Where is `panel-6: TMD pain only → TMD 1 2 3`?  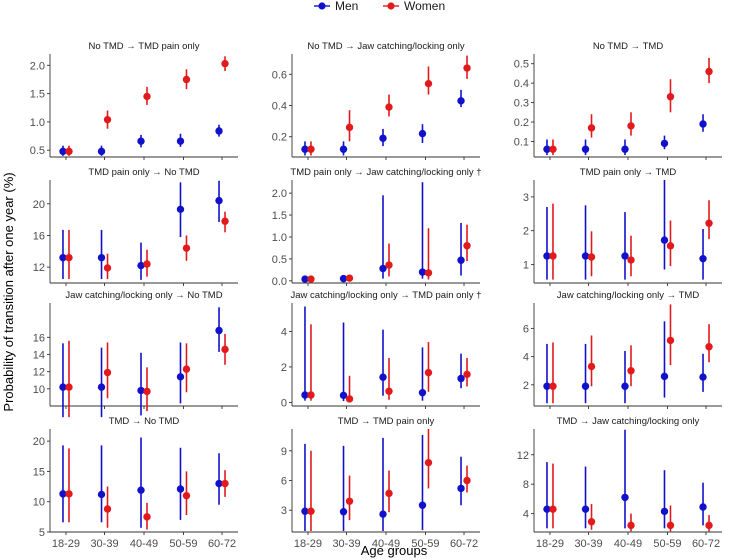
panel-6: TMD pain only → TMD 1 2 3 is located at coordinates (622, 226).